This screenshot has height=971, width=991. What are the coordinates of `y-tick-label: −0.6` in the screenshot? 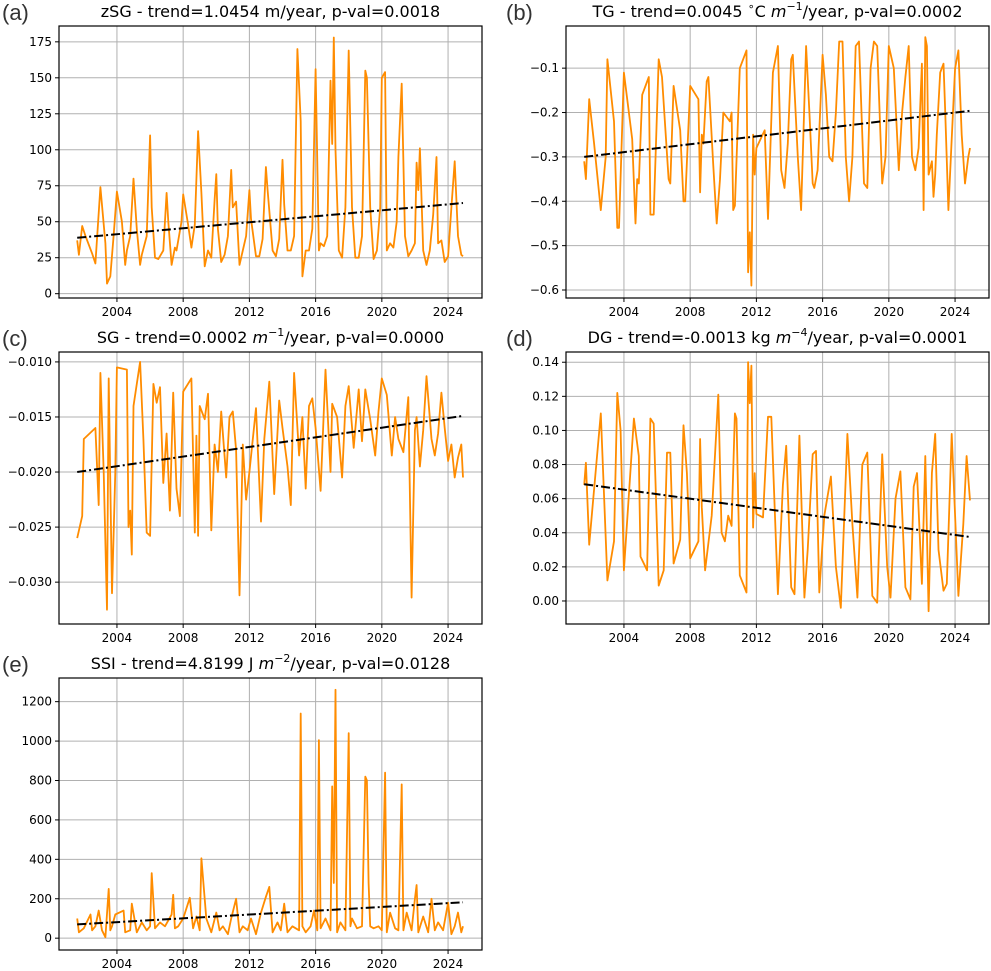 It's located at (544, 290).